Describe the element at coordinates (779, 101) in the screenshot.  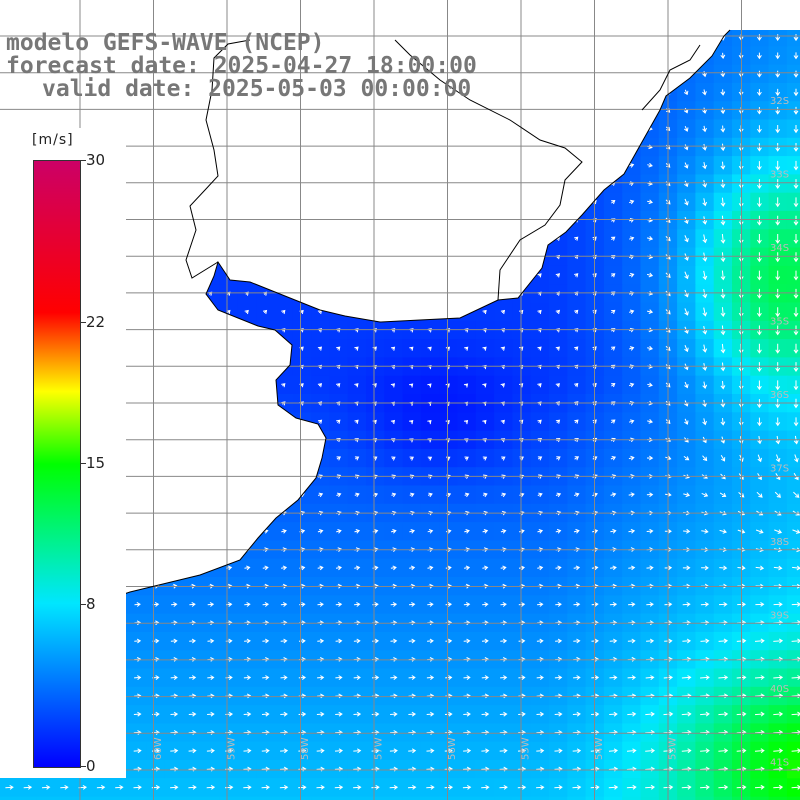
I see `latitude-label: 32S` at that location.